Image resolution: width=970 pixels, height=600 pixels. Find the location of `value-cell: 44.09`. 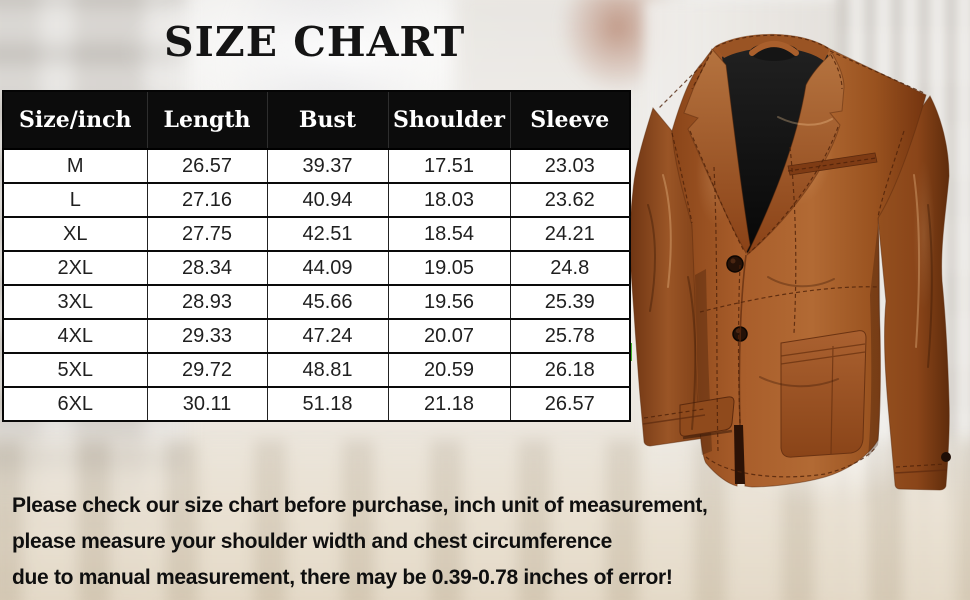

value-cell: 44.09 is located at coordinates (327, 268).